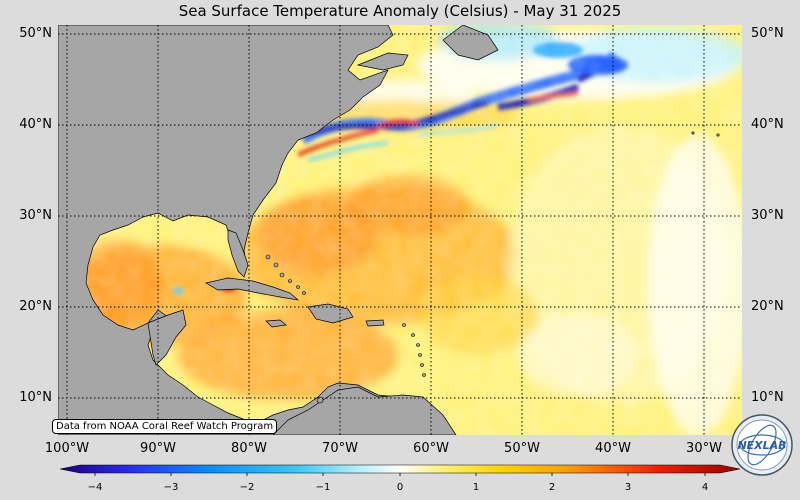 The height and width of the screenshot is (500, 800). I want to click on svg-text: NEXLAB, so click(761, 445).